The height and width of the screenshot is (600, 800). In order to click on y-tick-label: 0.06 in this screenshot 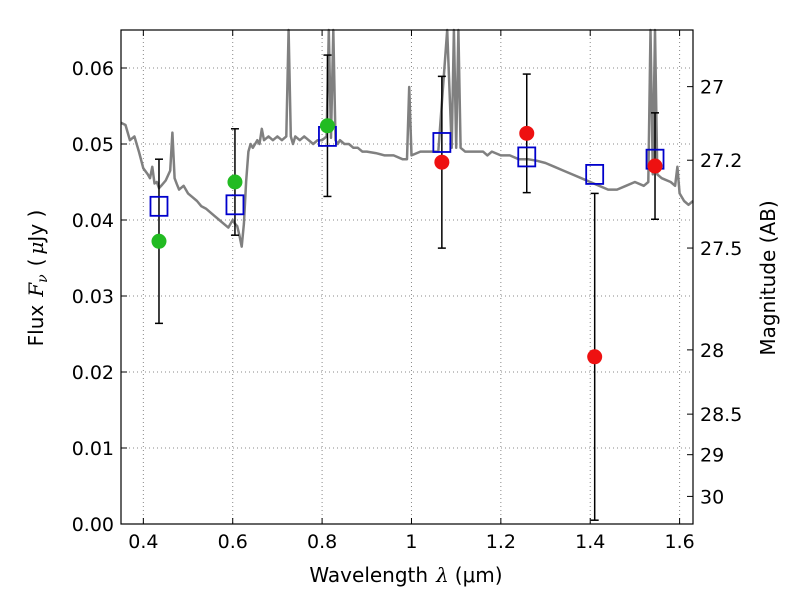, I will do `click(93, 69)`.